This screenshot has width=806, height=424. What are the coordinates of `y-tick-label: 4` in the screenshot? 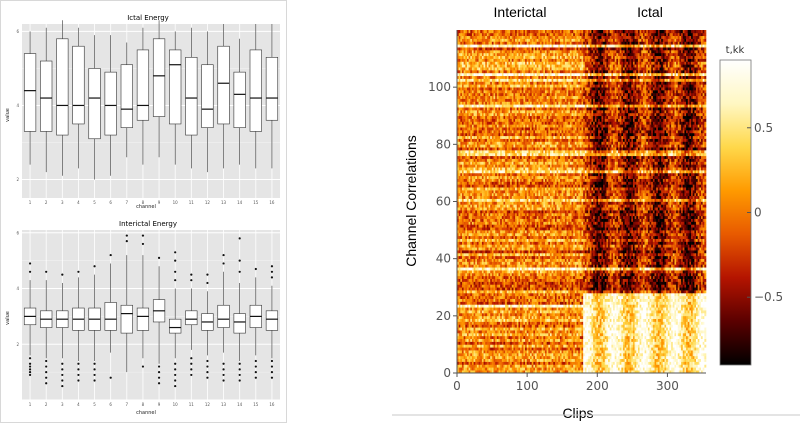 It's located at (17, 288).